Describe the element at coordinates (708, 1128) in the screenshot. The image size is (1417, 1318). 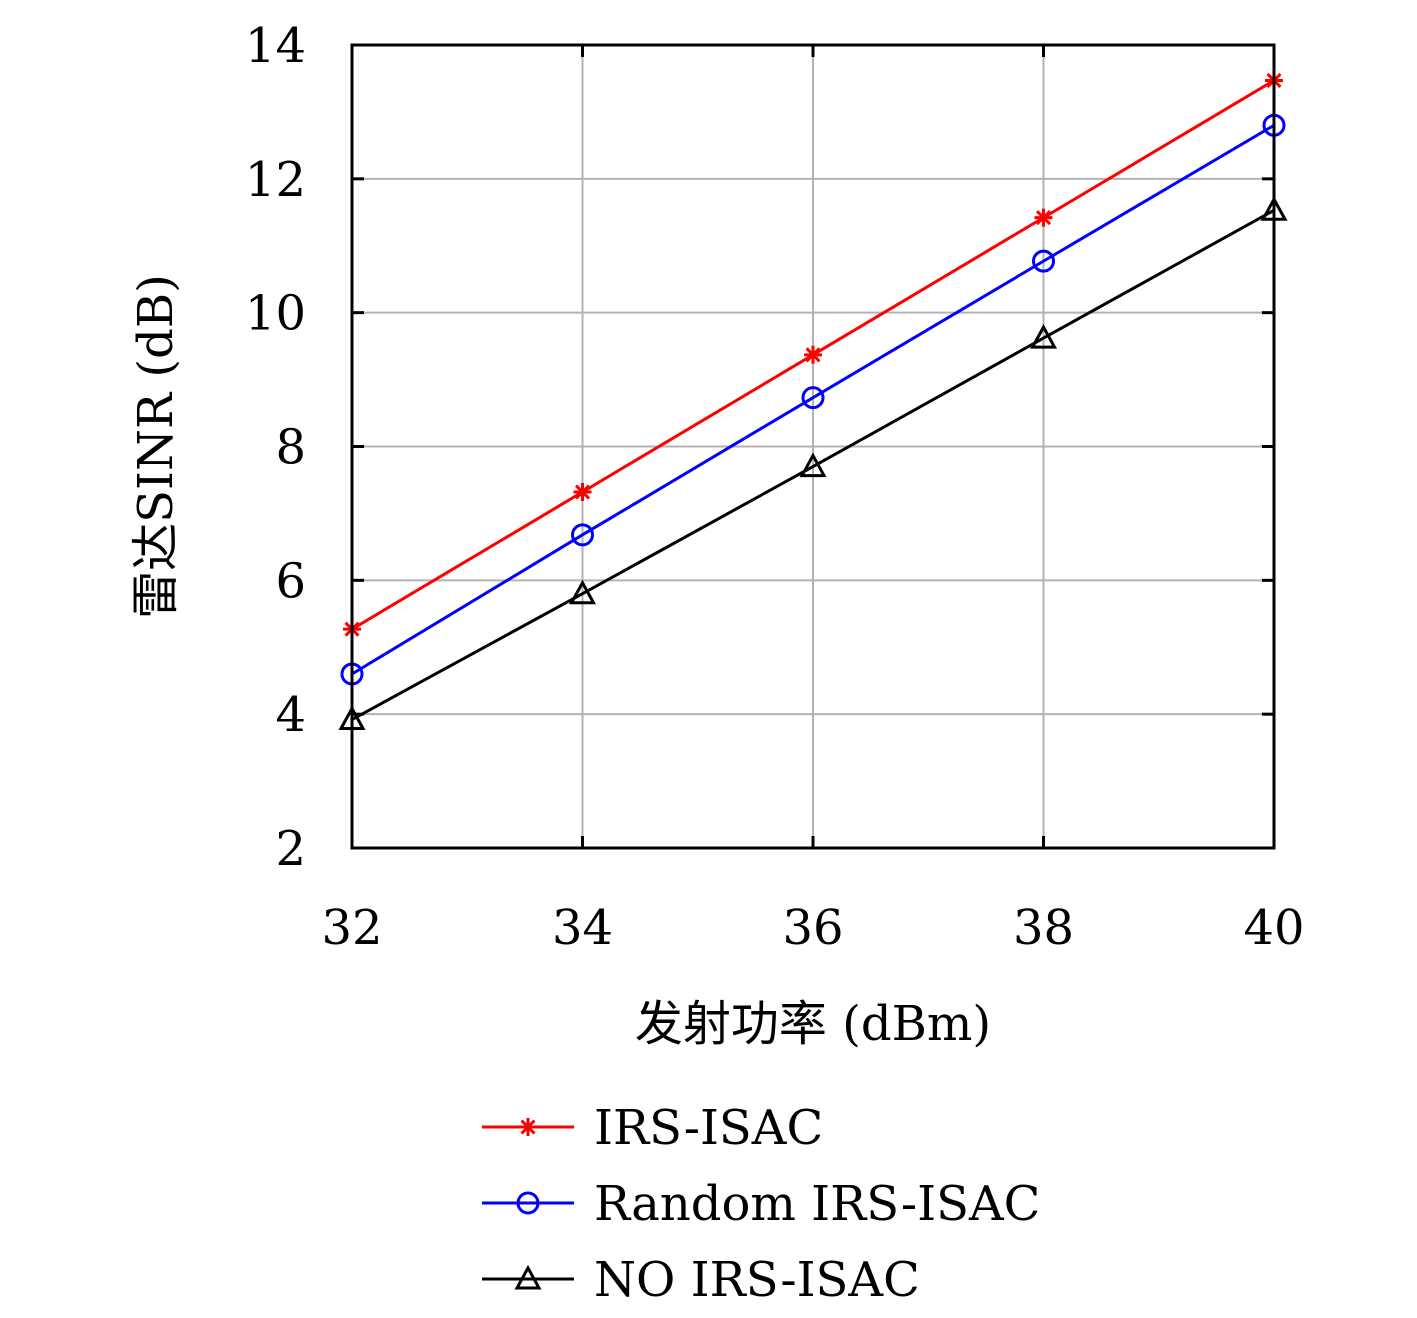
I see `legend-label: IRS-ISAC` at that location.